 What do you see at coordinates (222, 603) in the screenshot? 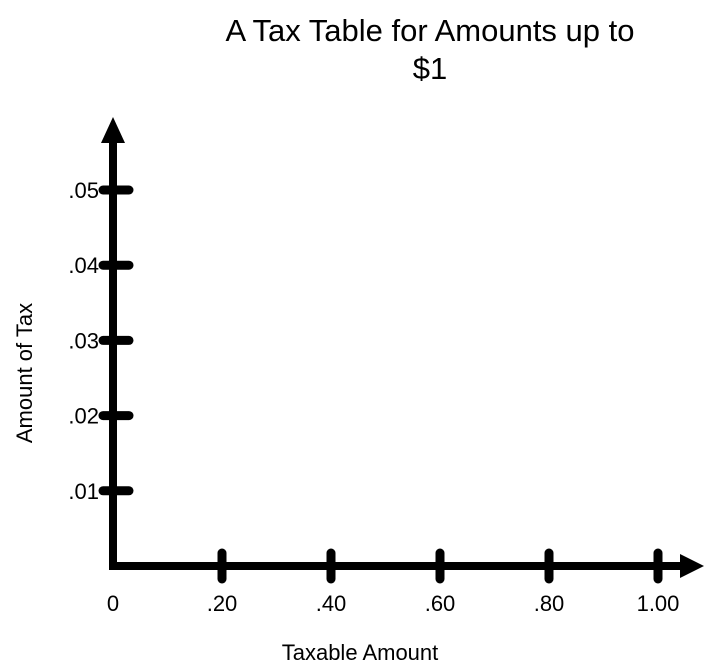
I see `x-tick-label: .20` at bounding box center [222, 603].